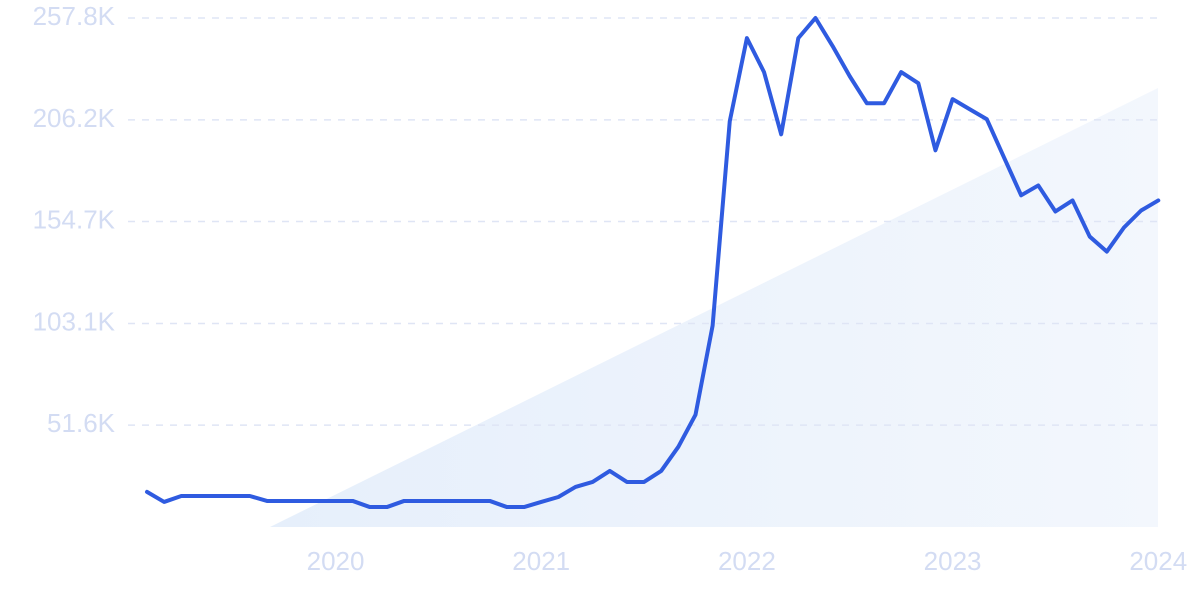 The height and width of the screenshot is (599, 1200). I want to click on y-tick-label: 103.1K, so click(74, 321).